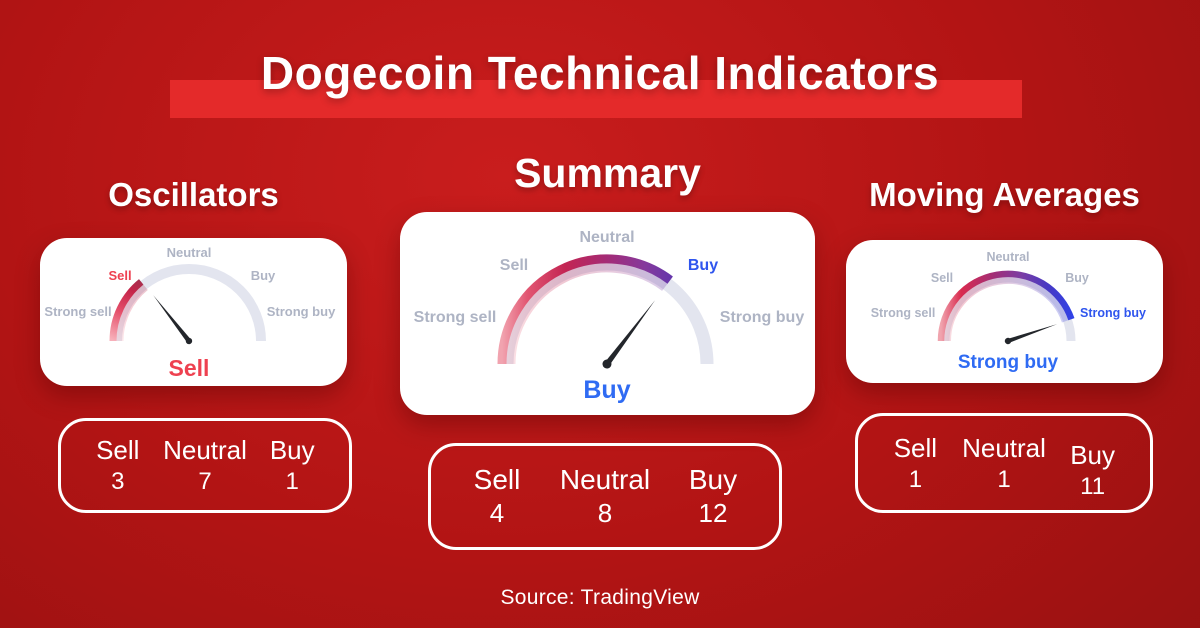 The image size is (1200, 628). What do you see at coordinates (605, 513) in the screenshot?
I see `neutral-count: 8` at bounding box center [605, 513].